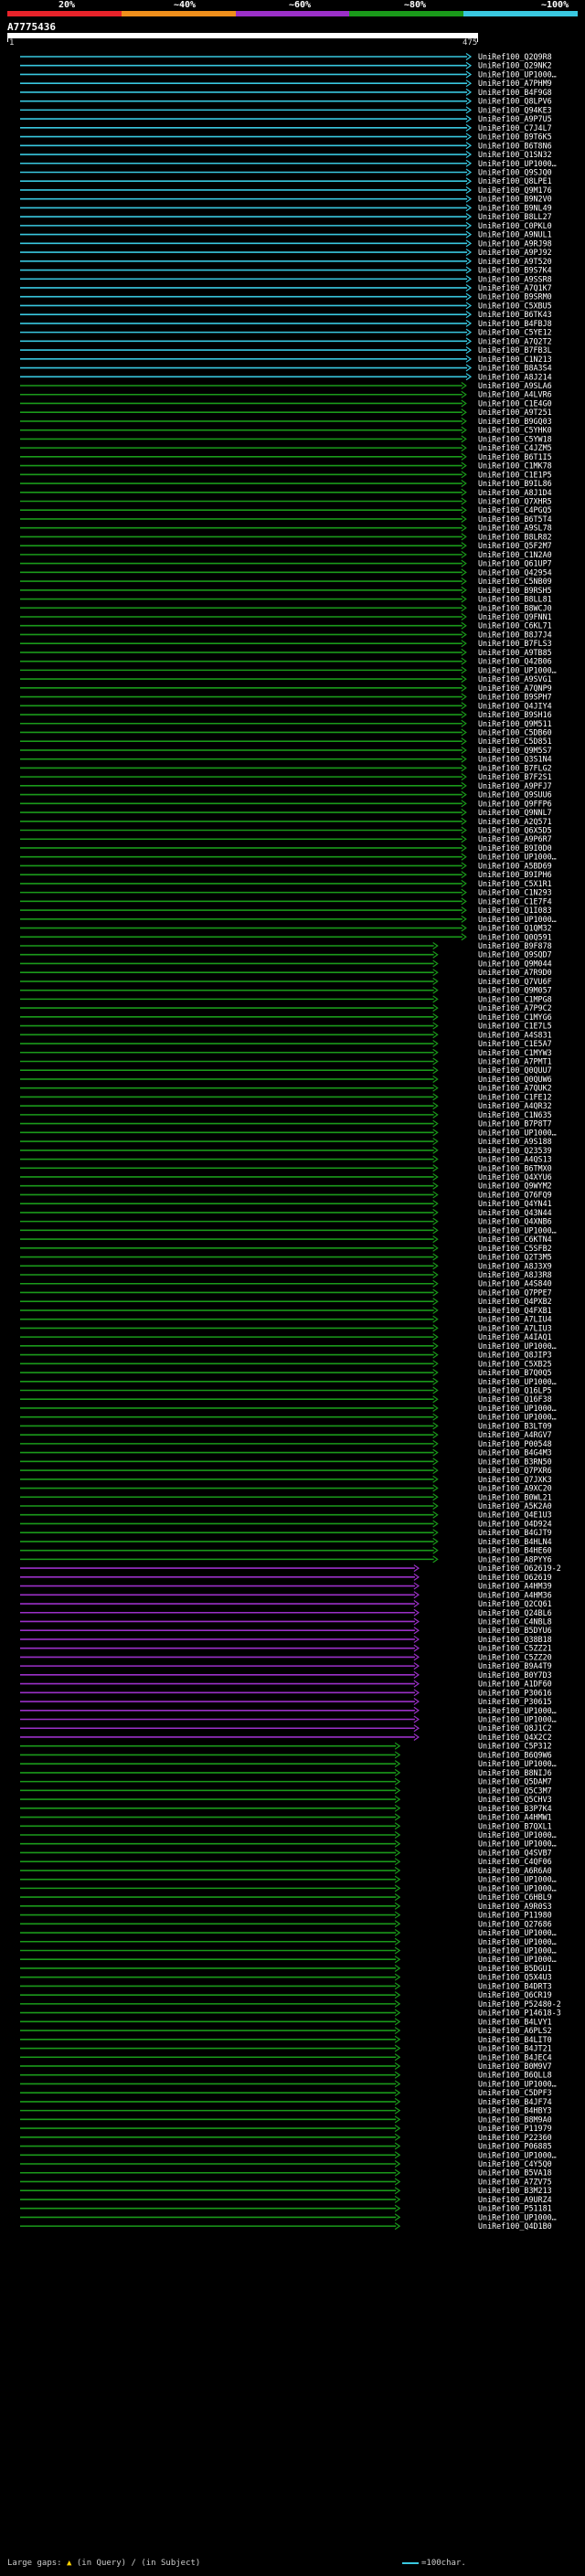  Describe the element at coordinates (515, 705) in the screenshot. I see `subject-label: UniRef100_Q4JIY4` at that location.